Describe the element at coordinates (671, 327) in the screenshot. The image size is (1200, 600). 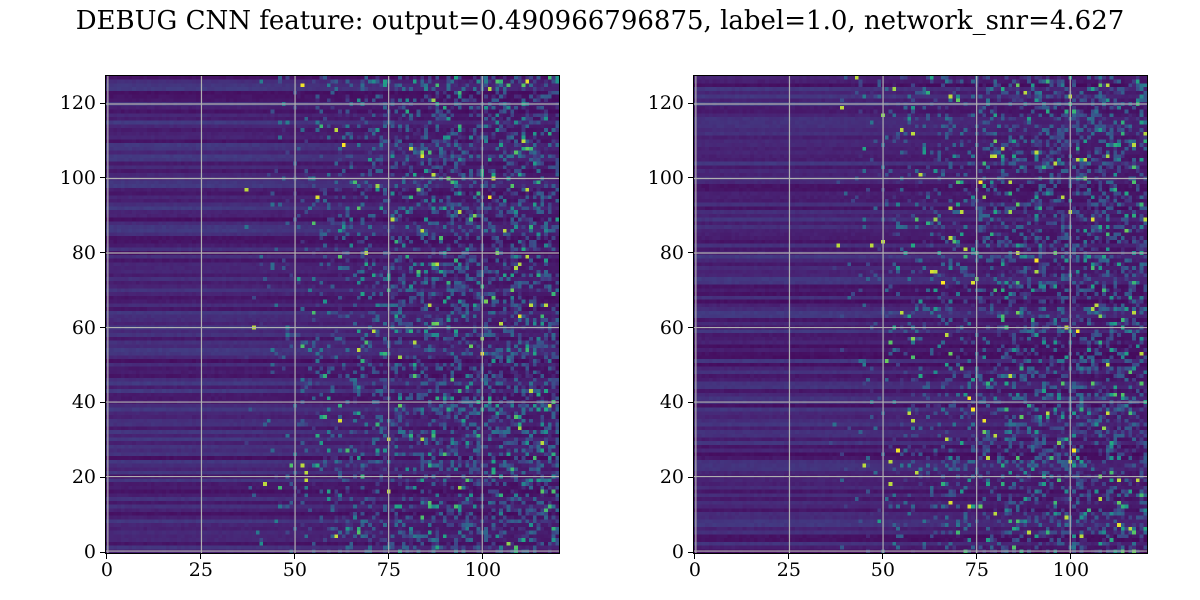
I see `y-tick-label-right-60: 60` at that location.